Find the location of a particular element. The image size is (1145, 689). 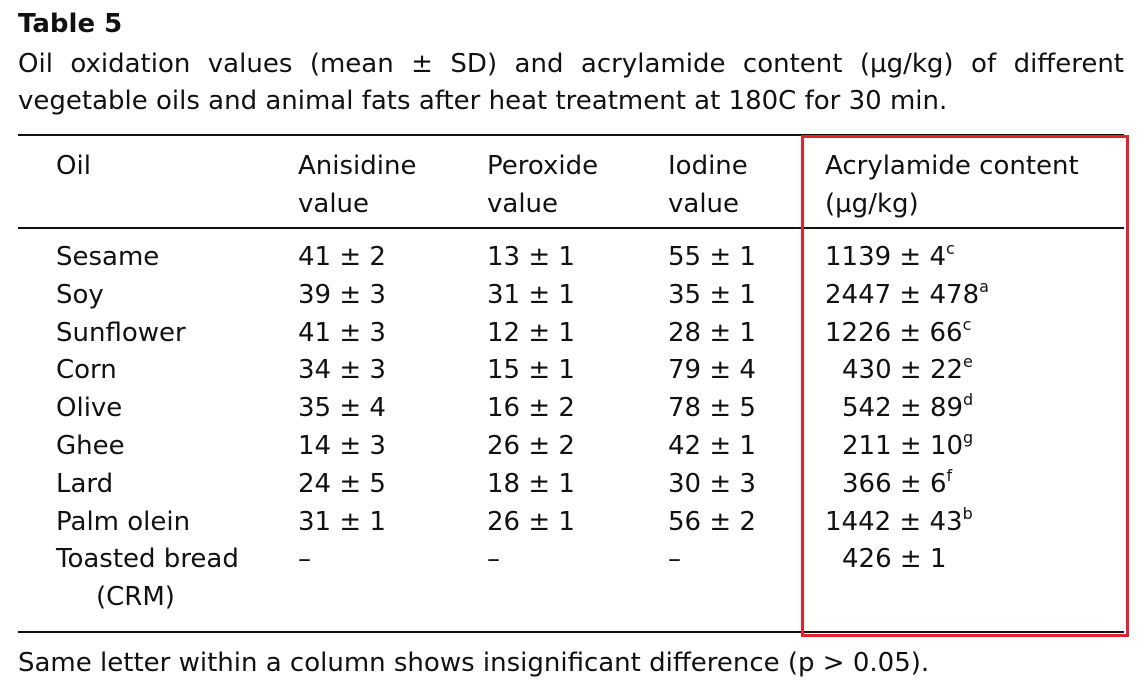

oil-name-cell: Soy is located at coordinates (80, 294).